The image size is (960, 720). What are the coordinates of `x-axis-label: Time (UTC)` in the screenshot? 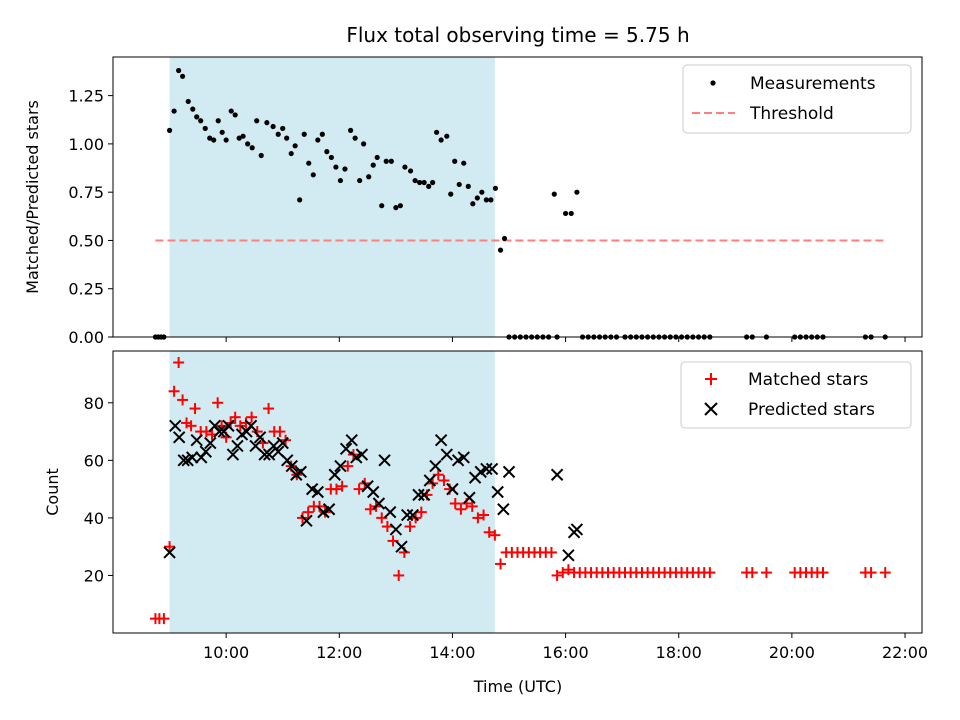 It's located at (517, 686).